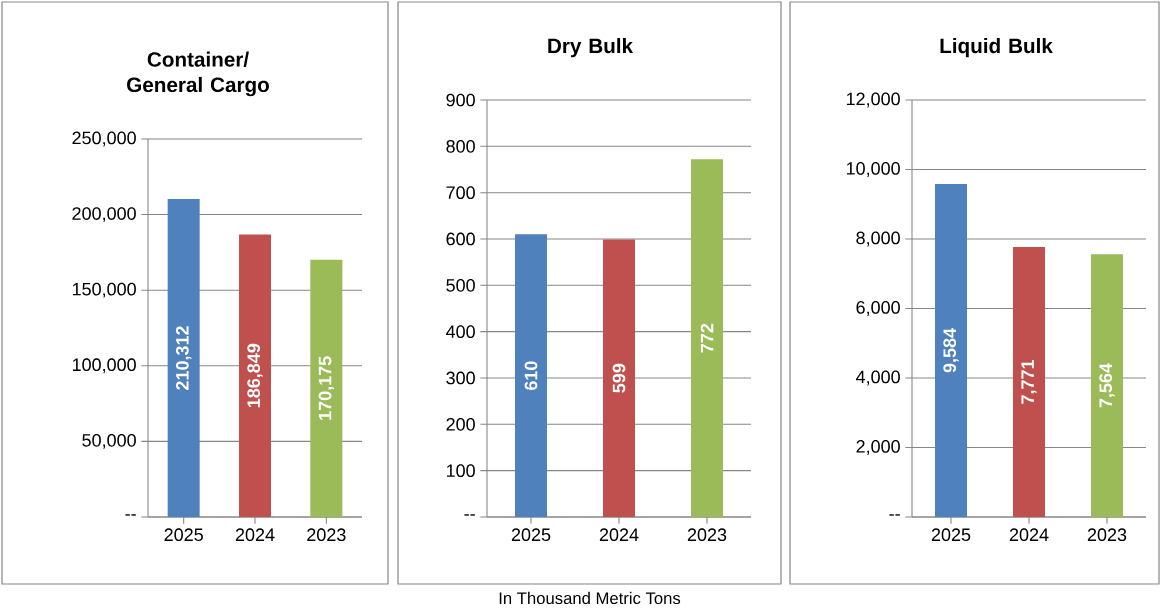 The width and height of the screenshot is (1161, 609). I want to click on y-tick-label: 800, so click(460, 146).